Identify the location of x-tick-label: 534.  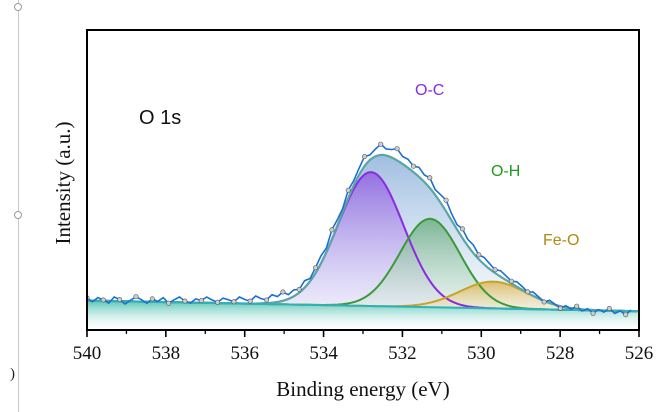
(323, 353).